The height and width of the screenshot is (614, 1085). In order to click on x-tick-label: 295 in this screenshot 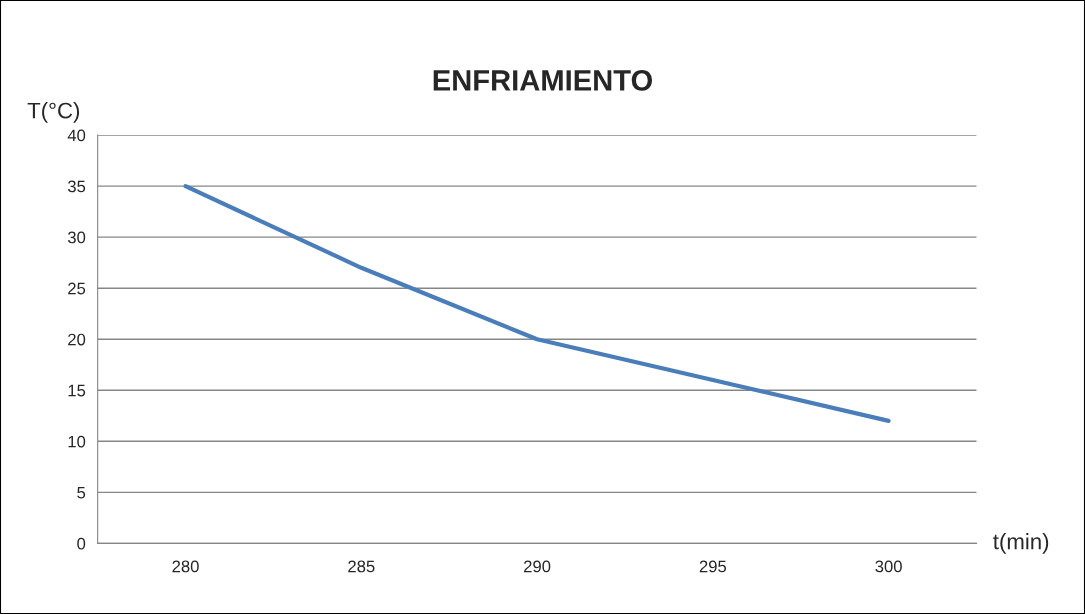, I will do `click(713, 566)`.